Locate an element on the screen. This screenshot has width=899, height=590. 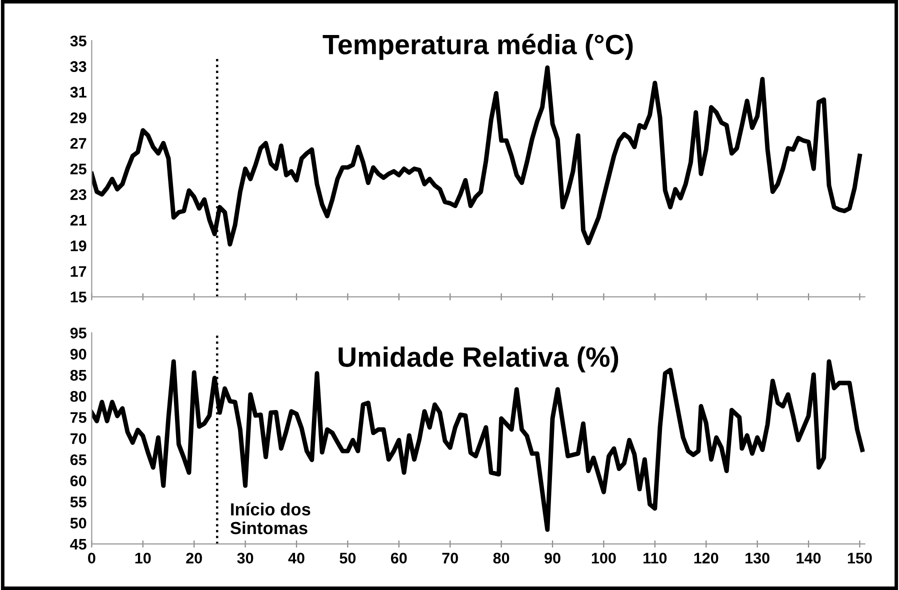
x-tick-label: 30 is located at coordinates (245, 558).